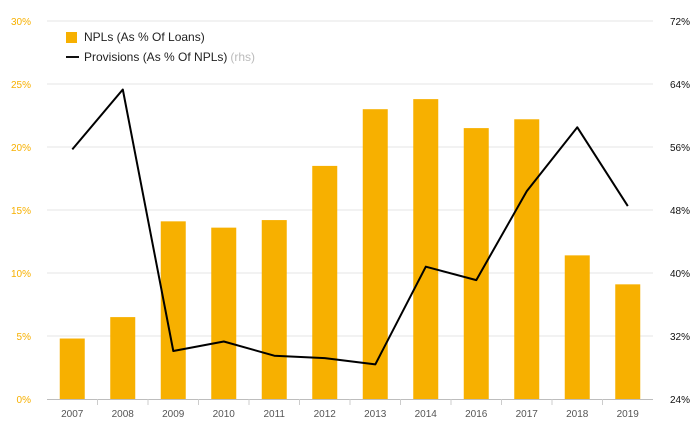 The height and width of the screenshot is (433, 700). Describe the element at coordinates (24, 400) in the screenshot. I see `y-left-tick-label: 0%` at that location.